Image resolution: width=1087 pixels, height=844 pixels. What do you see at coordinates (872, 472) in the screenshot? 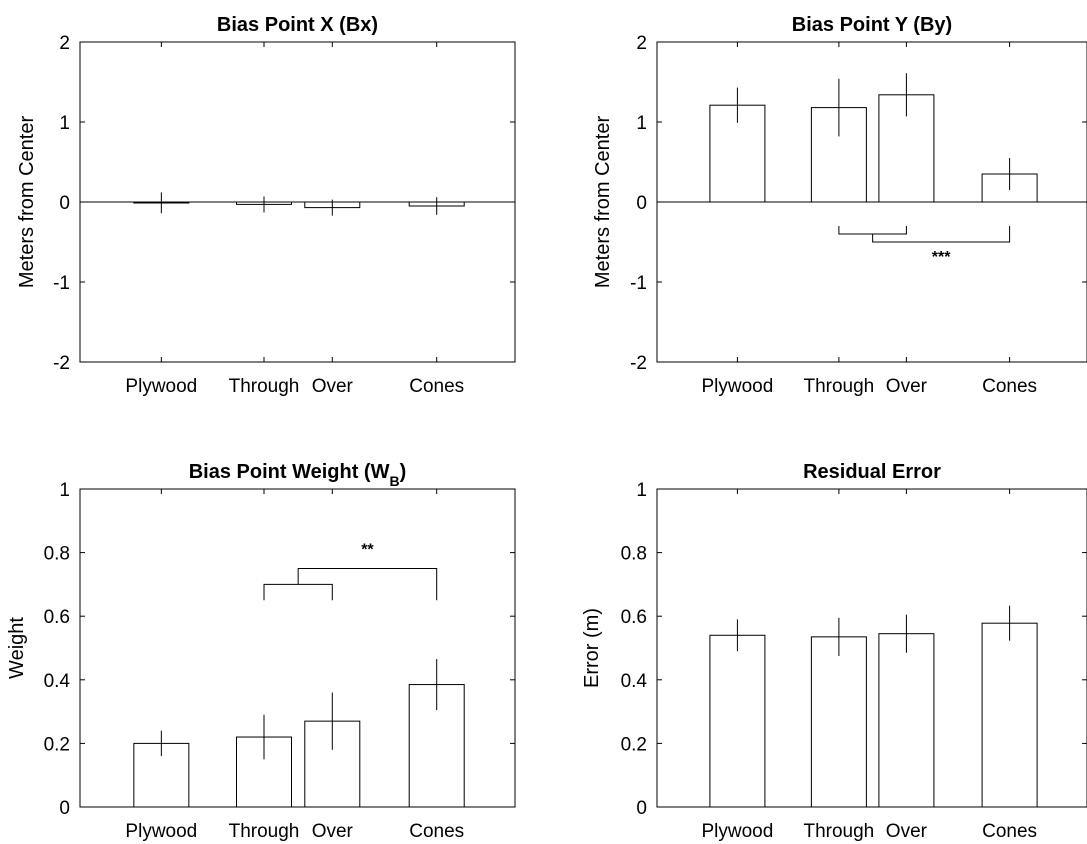
I see `chart-title: Residual Error` at bounding box center [872, 472].